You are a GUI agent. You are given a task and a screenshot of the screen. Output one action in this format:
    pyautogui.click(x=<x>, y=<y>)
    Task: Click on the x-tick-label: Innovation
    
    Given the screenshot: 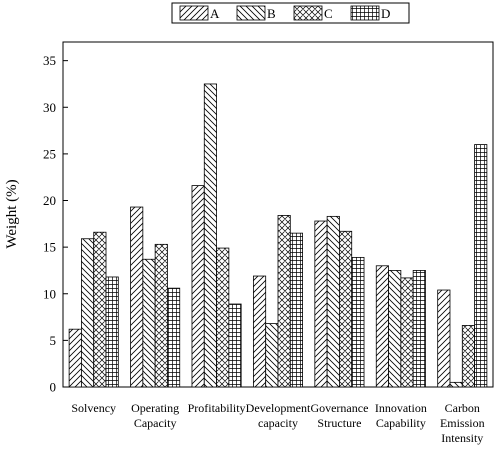 What is the action you would take?
    pyautogui.click(x=401, y=408)
    